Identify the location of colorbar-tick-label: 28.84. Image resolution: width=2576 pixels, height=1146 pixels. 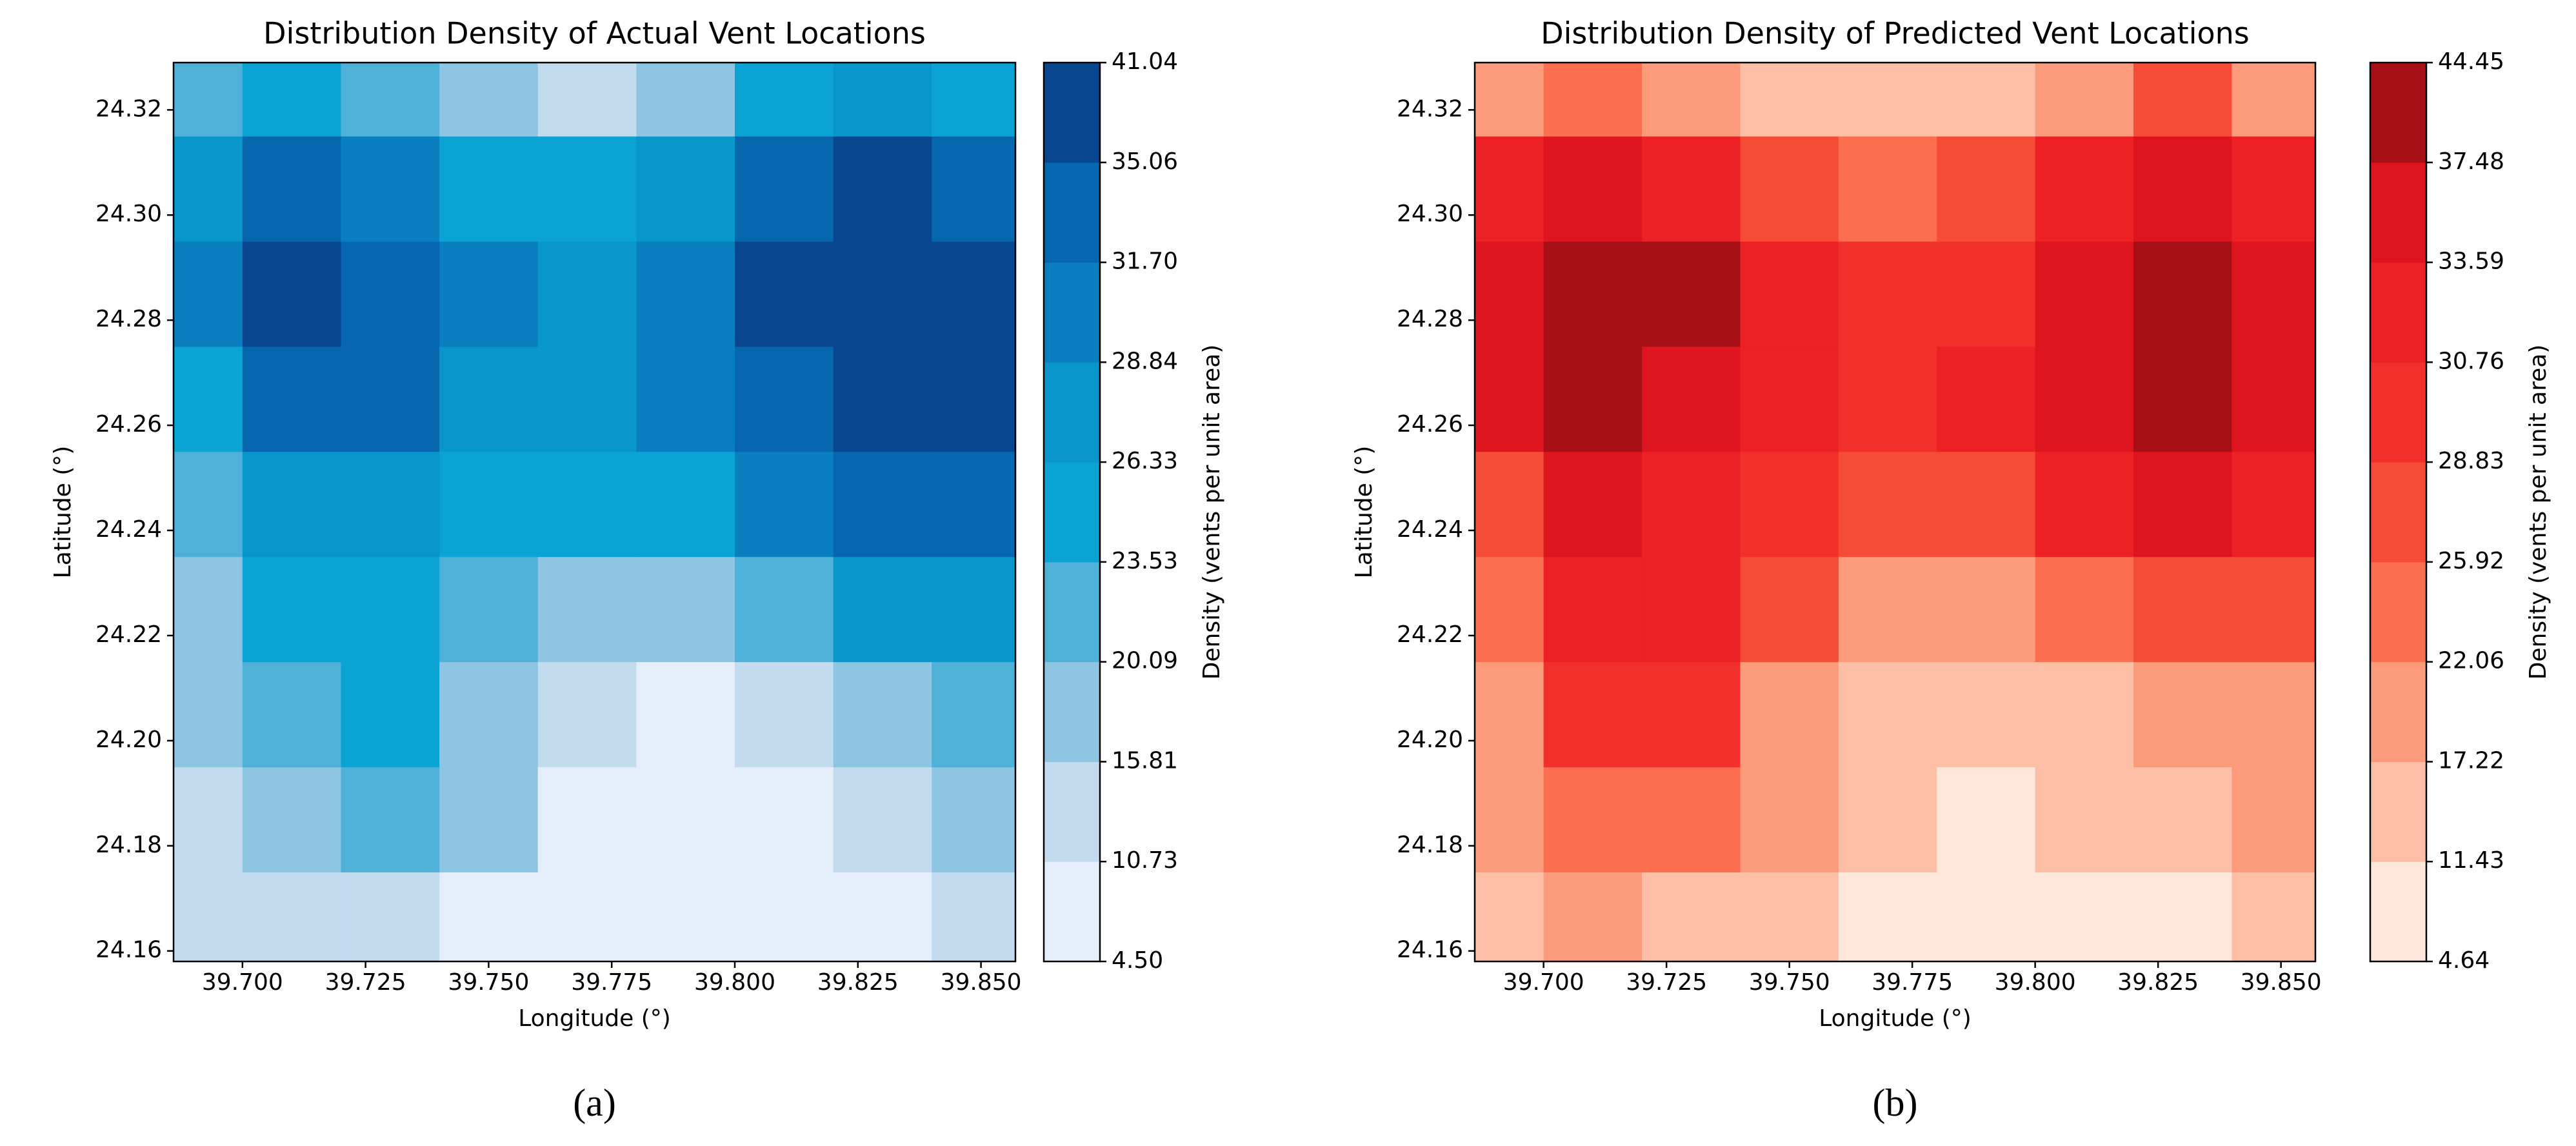
(1145, 361).